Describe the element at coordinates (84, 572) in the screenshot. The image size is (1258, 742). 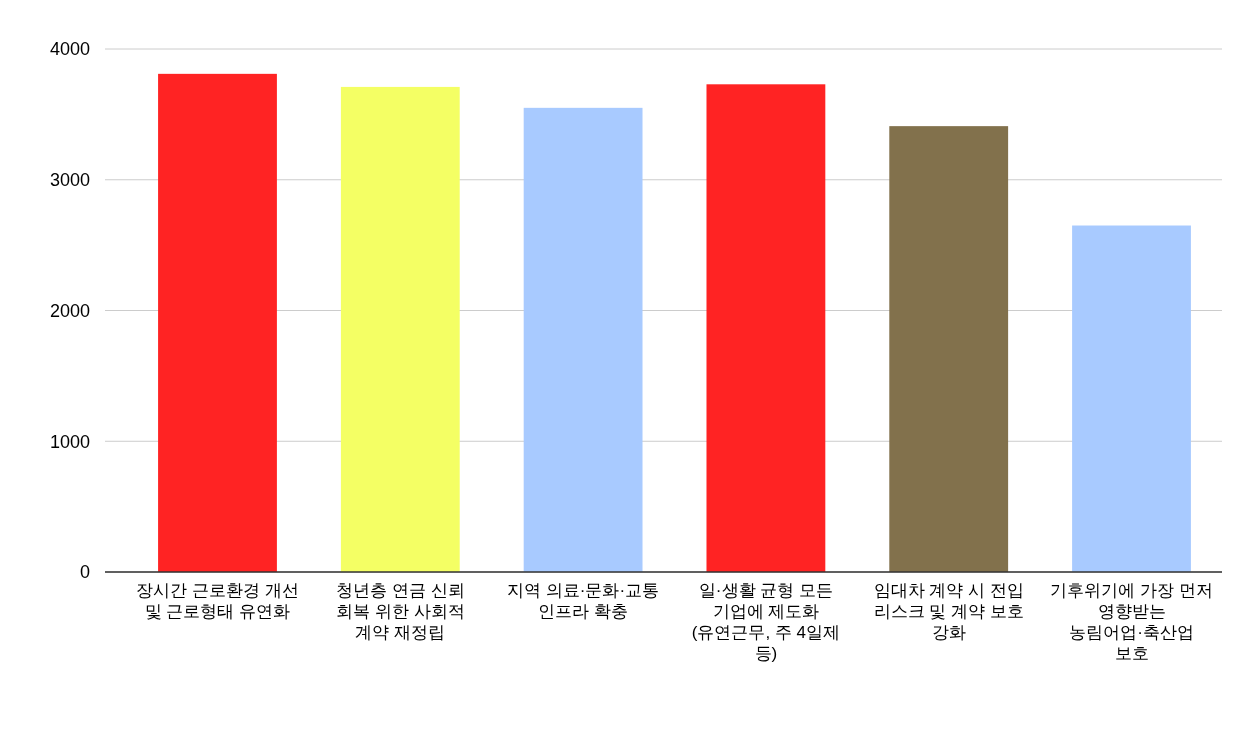
I see `y-tick-label: 0` at that location.